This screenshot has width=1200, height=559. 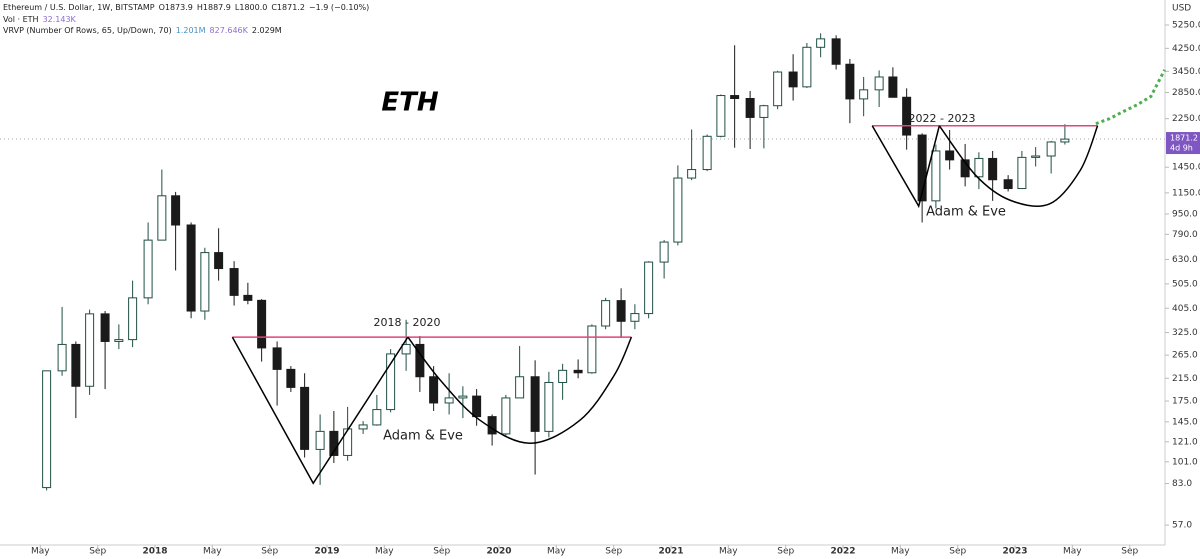 I want to click on countdown: 4d 9h, so click(x=1181, y=148).